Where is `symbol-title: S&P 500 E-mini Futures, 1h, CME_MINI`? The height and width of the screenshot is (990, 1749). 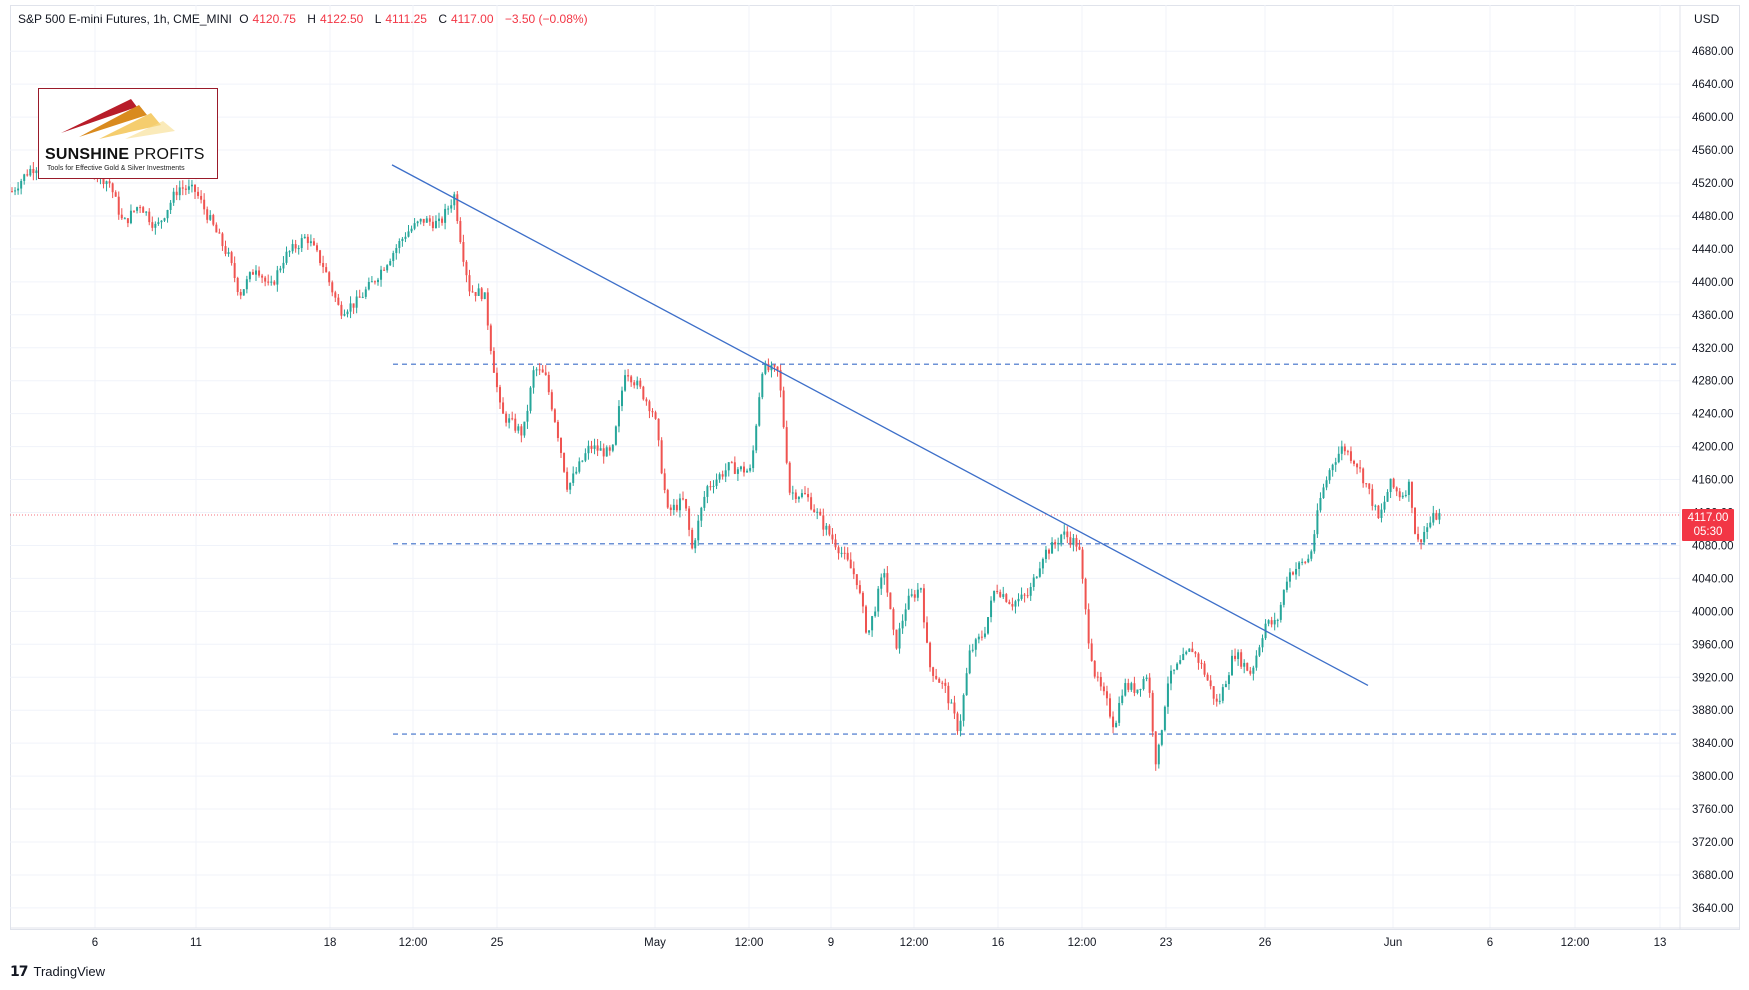
symbol-title: S&P 500 E-mini Futures, 1h, CME_MINI is located at coordinates (125, 19).